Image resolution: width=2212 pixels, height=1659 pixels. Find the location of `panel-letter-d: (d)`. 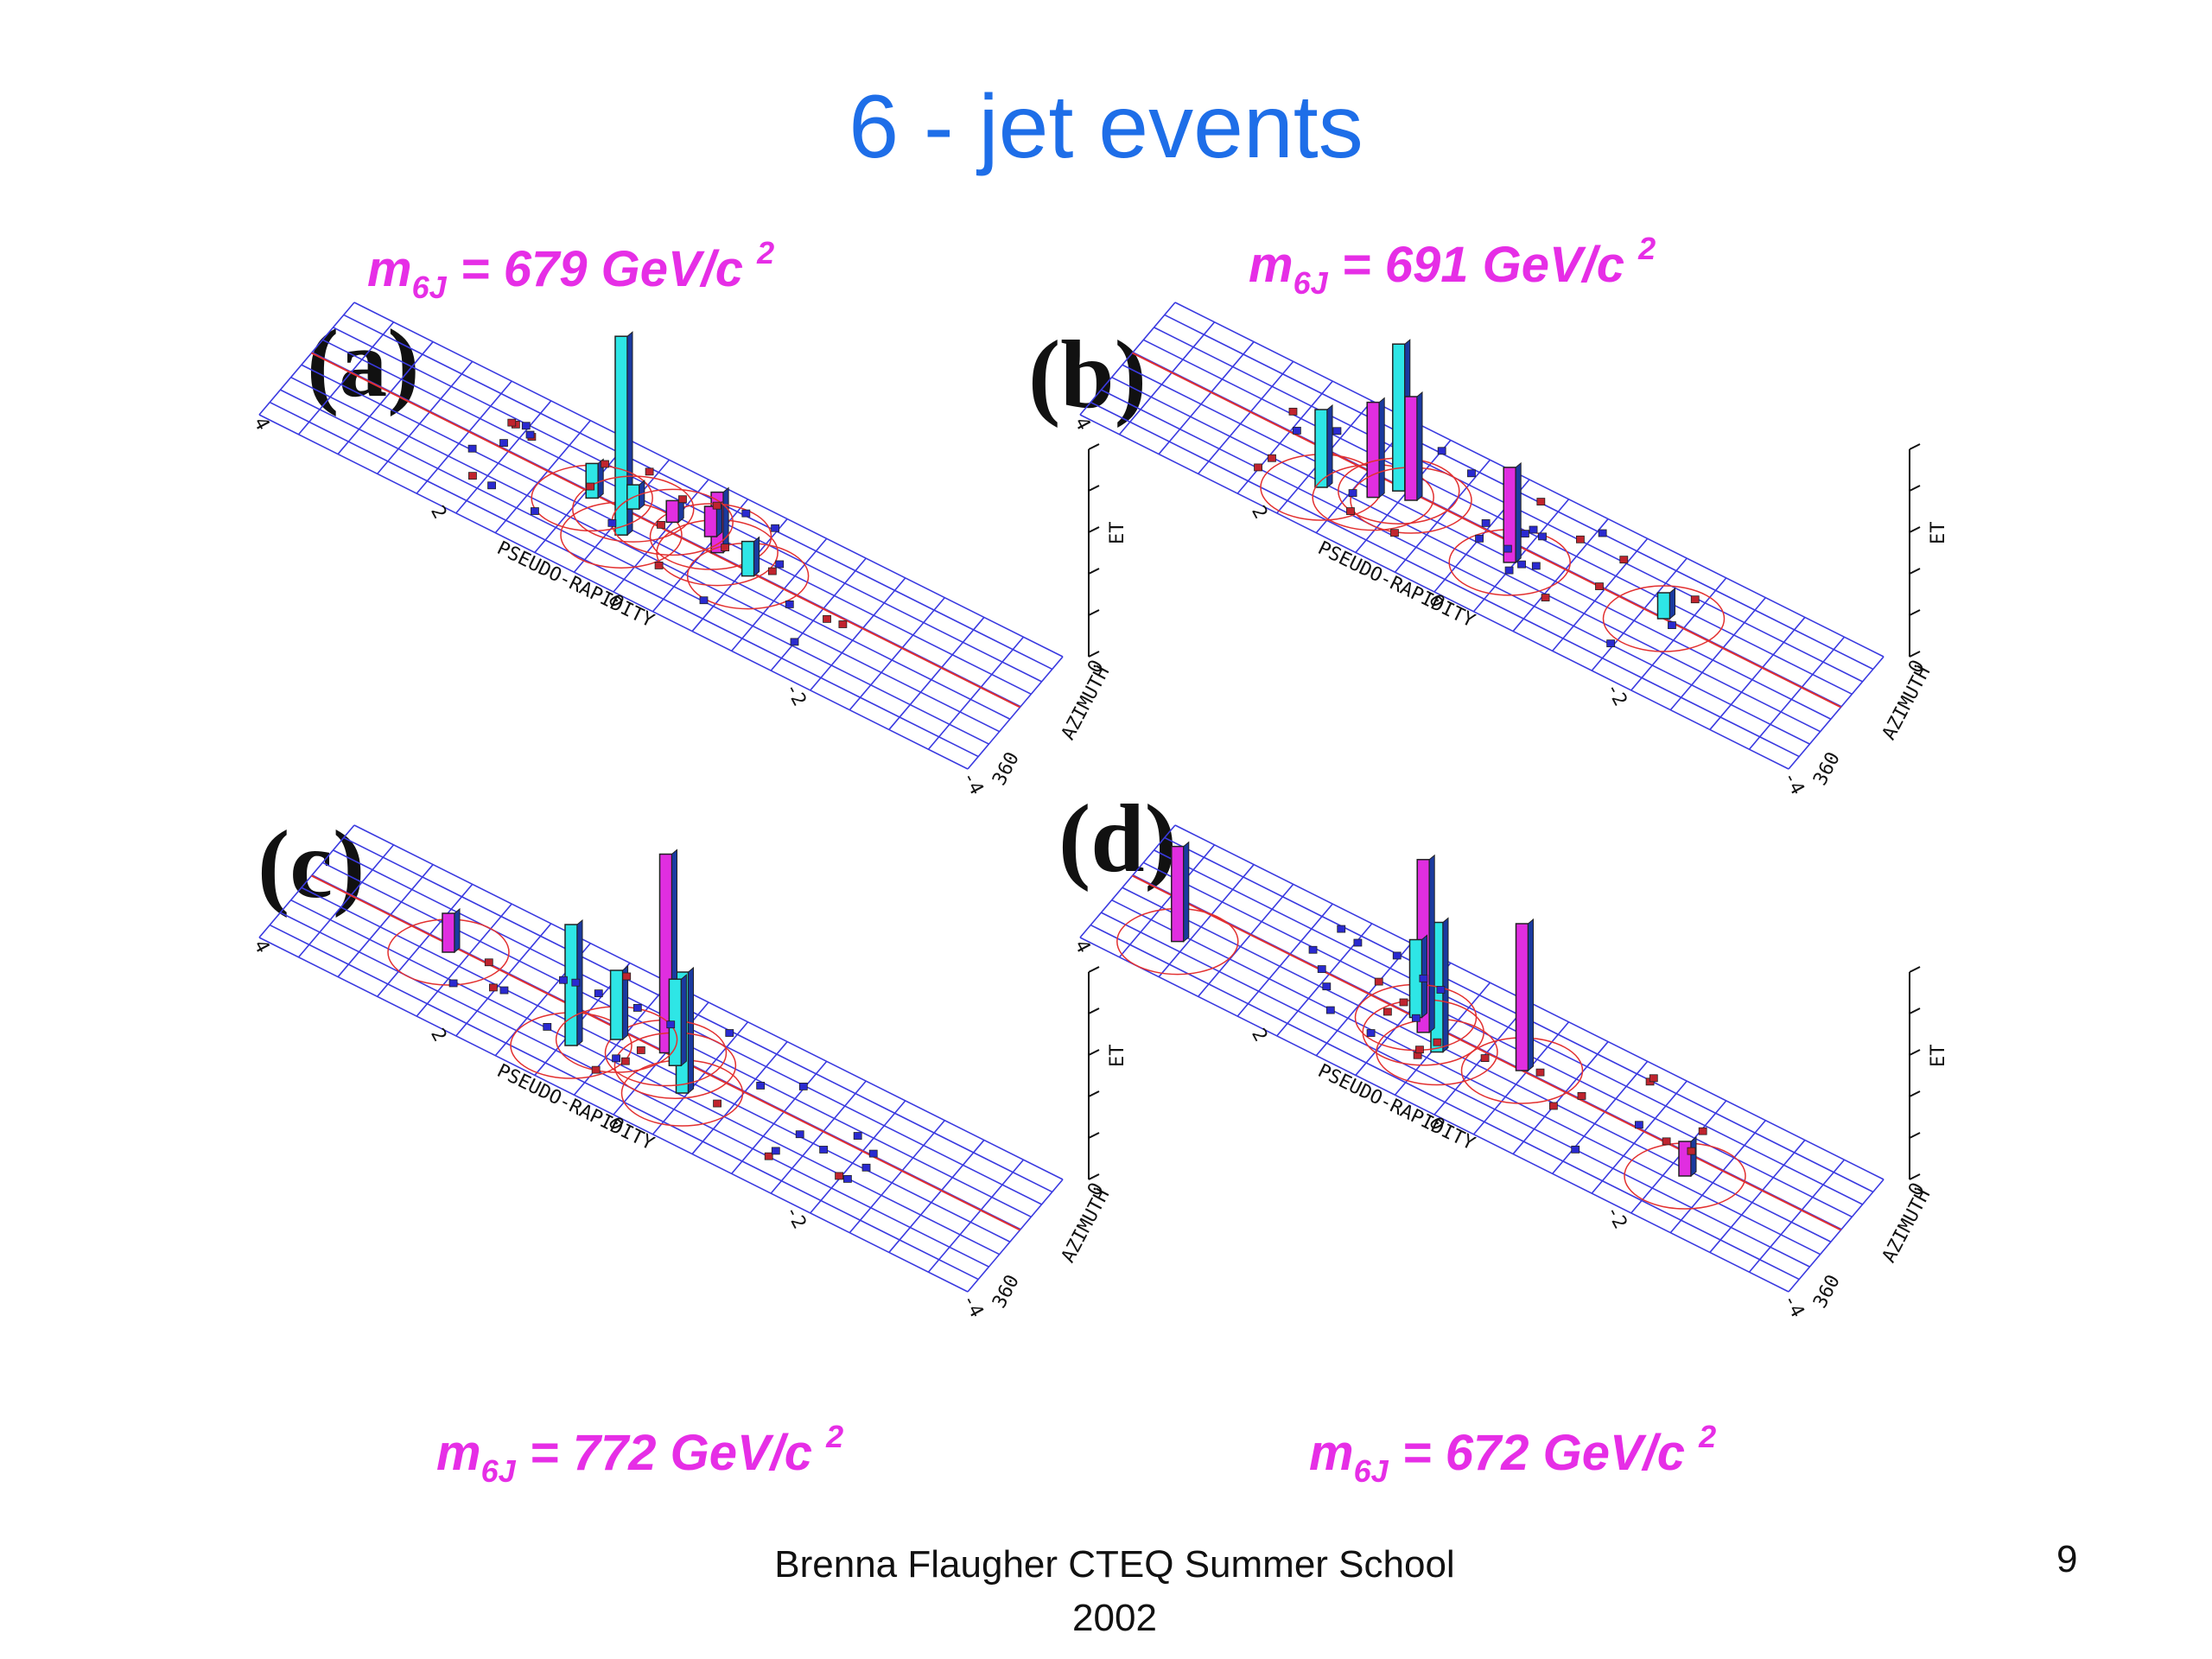

panel-letter-d: (d) is located at coordinates (1117, 839).